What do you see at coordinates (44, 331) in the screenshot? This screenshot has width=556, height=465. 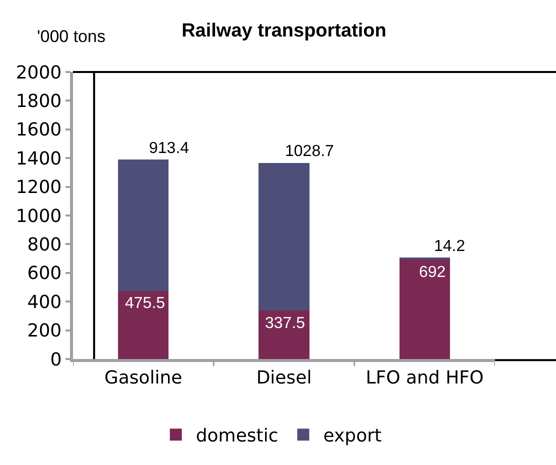 I see `y-tick-label: 200` at bounding box center [44, 331].